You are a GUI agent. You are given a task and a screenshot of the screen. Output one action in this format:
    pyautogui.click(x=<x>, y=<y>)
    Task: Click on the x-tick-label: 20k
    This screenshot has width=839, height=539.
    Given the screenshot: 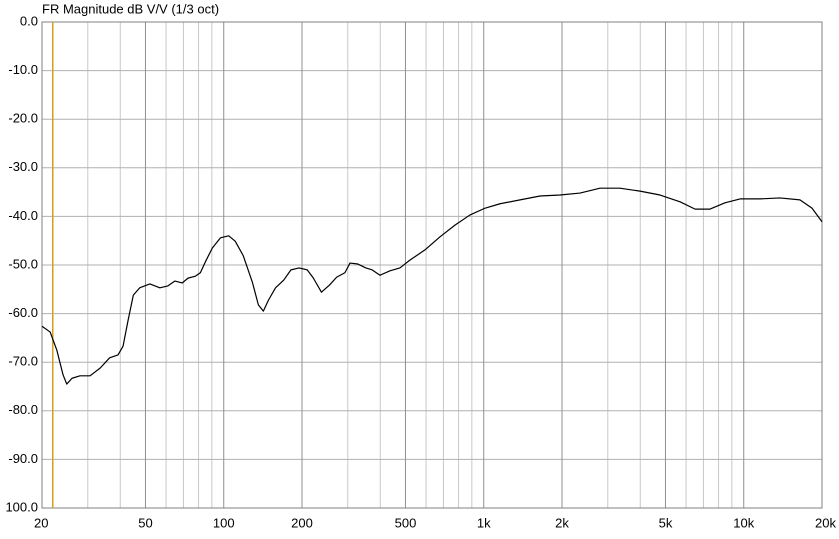 What is the action you would take?
    pyautogui.click(x=825, y=522)
    